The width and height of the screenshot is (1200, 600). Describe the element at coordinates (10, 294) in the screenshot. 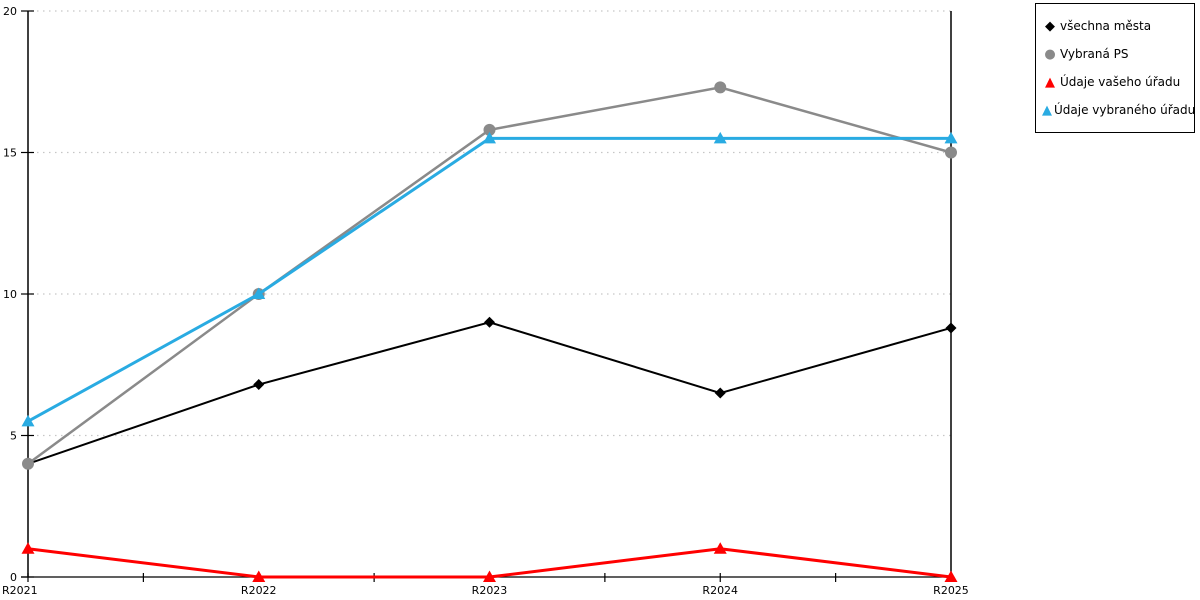

I see `y-tick-label: 10` at that location.